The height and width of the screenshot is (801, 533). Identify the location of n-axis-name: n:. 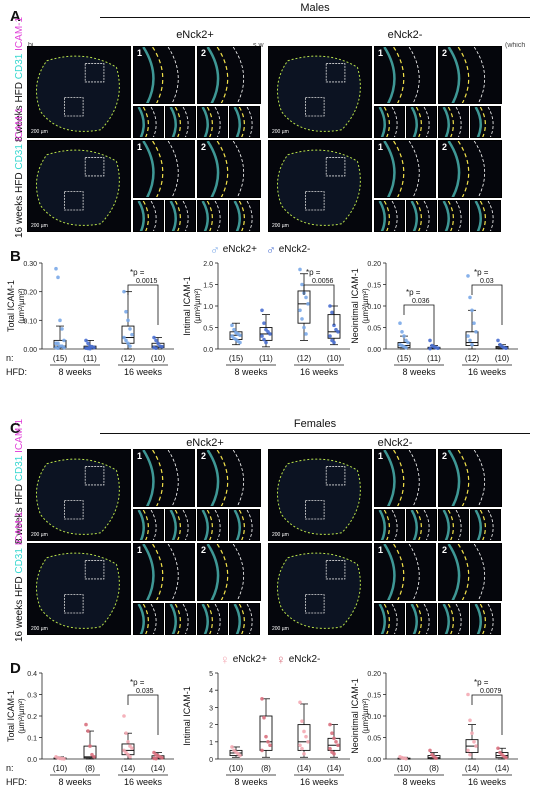
(10, 768).